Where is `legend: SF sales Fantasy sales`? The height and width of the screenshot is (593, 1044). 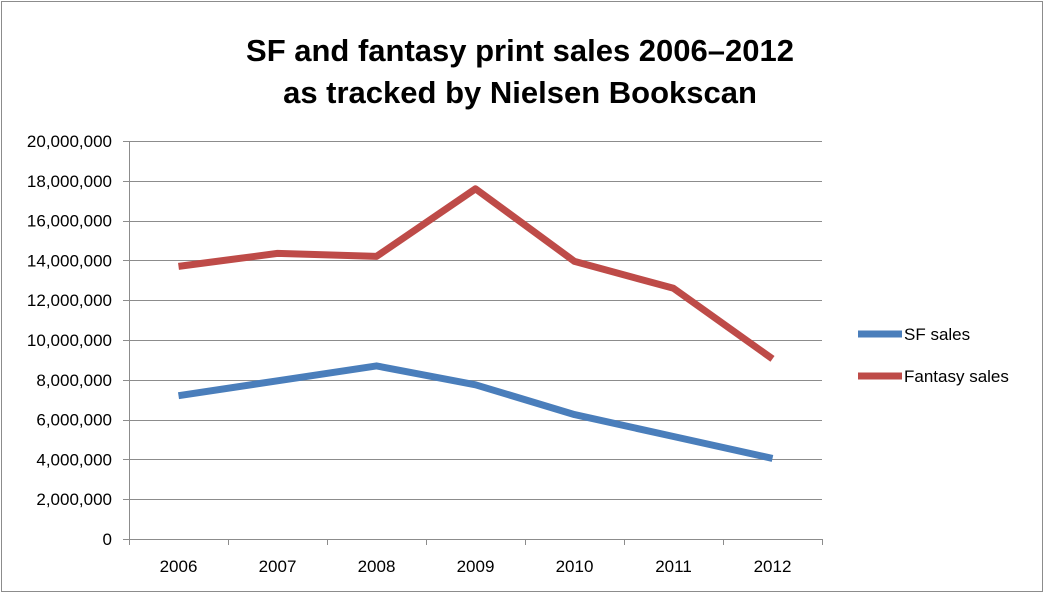 legend: SF sales Fantasy sales is located at coordinates (933, 355).